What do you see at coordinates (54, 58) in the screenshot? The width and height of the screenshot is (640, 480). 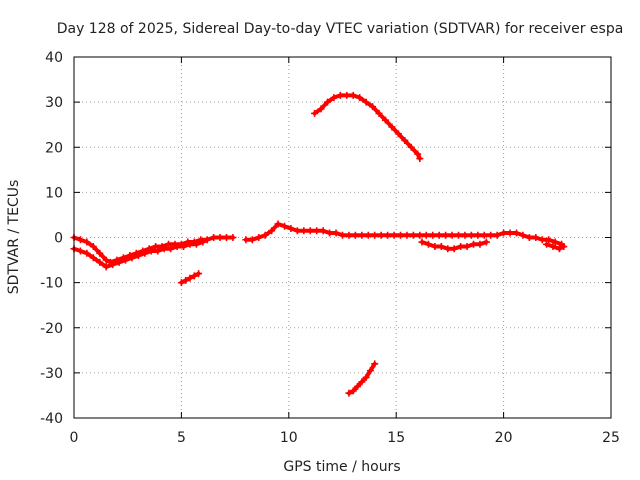 I see `y-tick-label: 40` at bounding box center [54, 58].